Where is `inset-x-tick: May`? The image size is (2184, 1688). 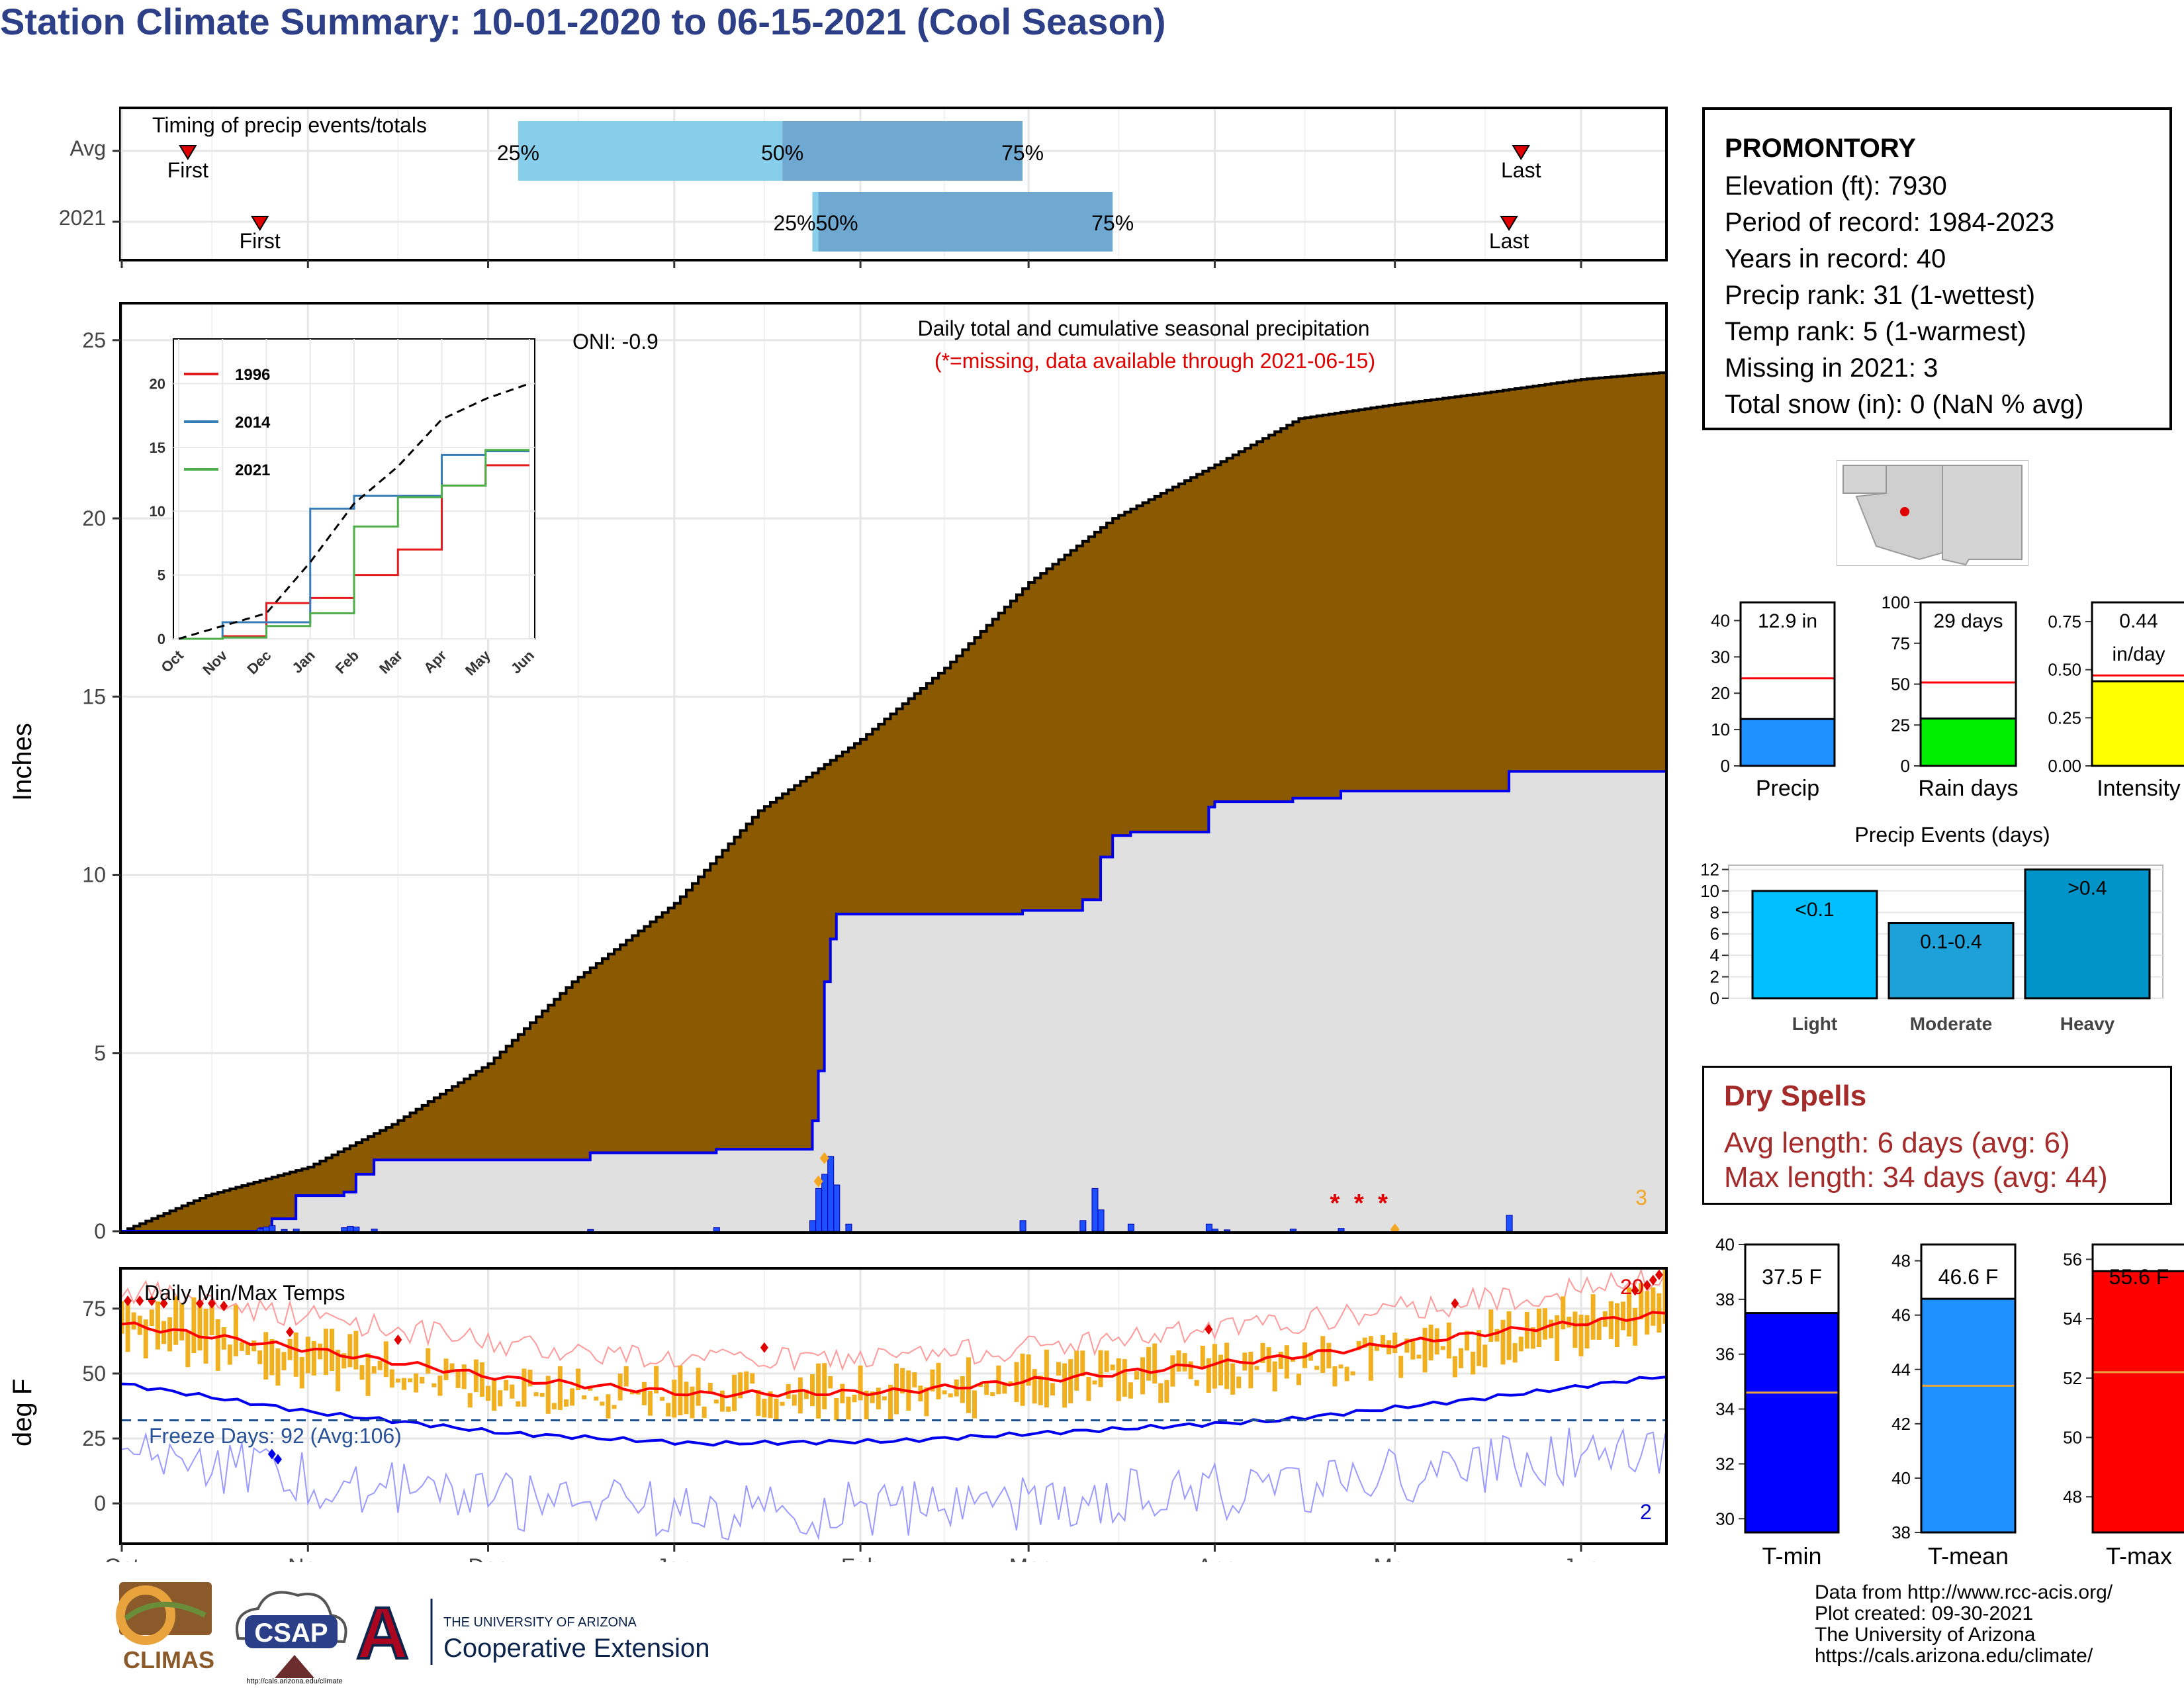 inset-x-tick: May is located at coordinates (478, 663).